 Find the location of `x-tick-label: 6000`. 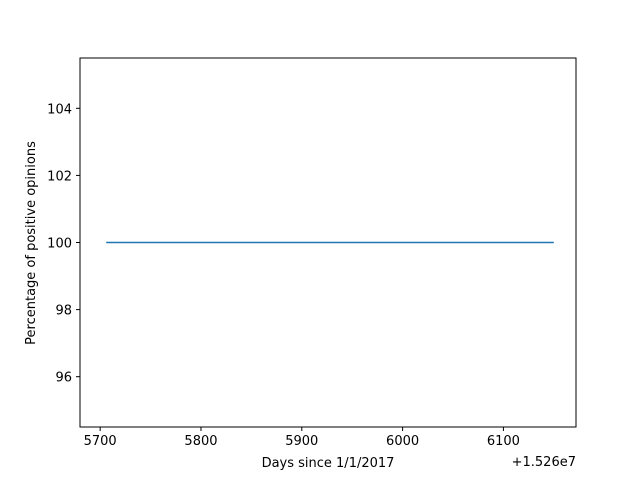

x-tick-label: 6000 is located at coordinates (402, 441).